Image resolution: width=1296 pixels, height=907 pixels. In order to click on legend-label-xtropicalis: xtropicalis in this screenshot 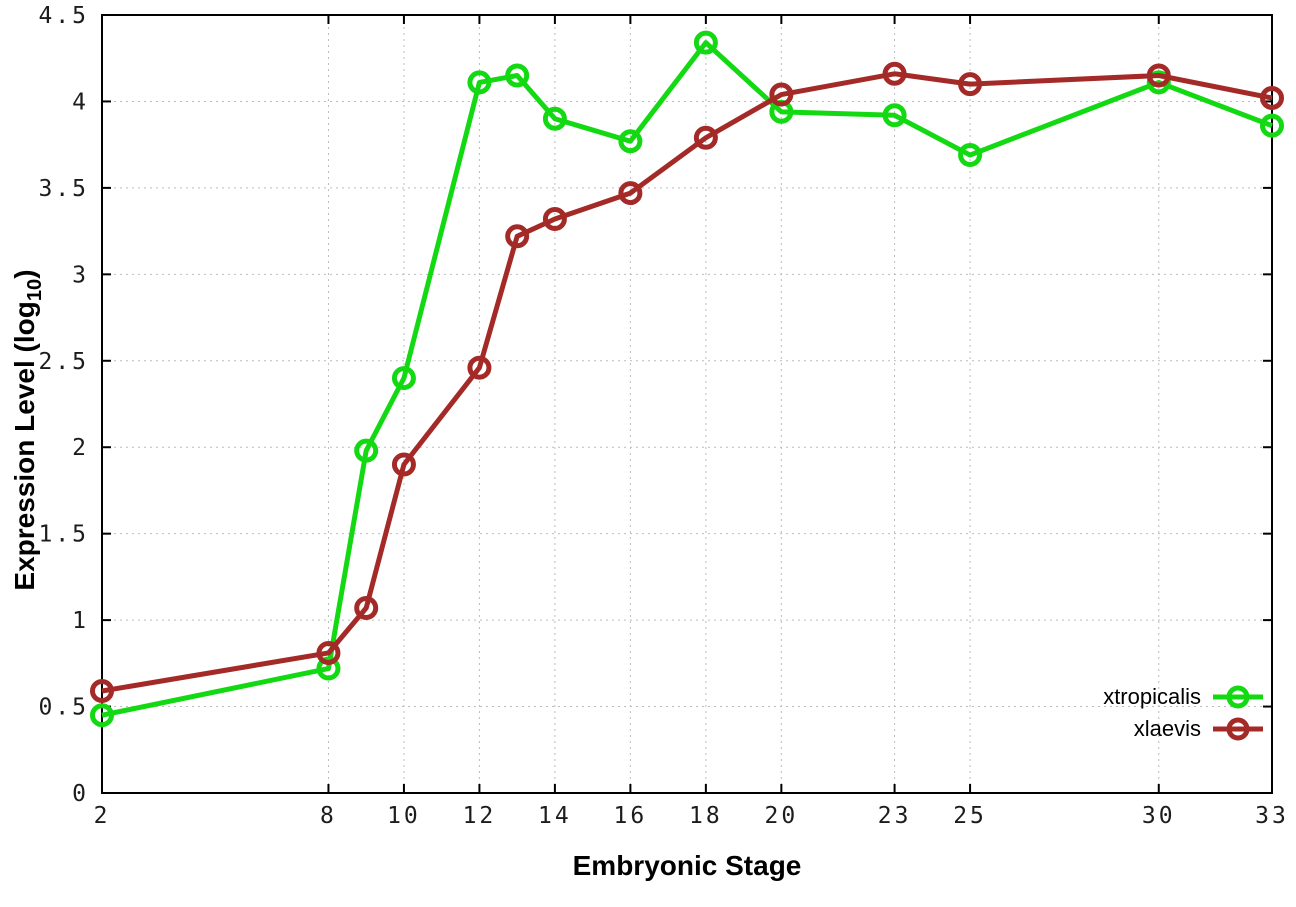, I will do `click(1152, 696)`.